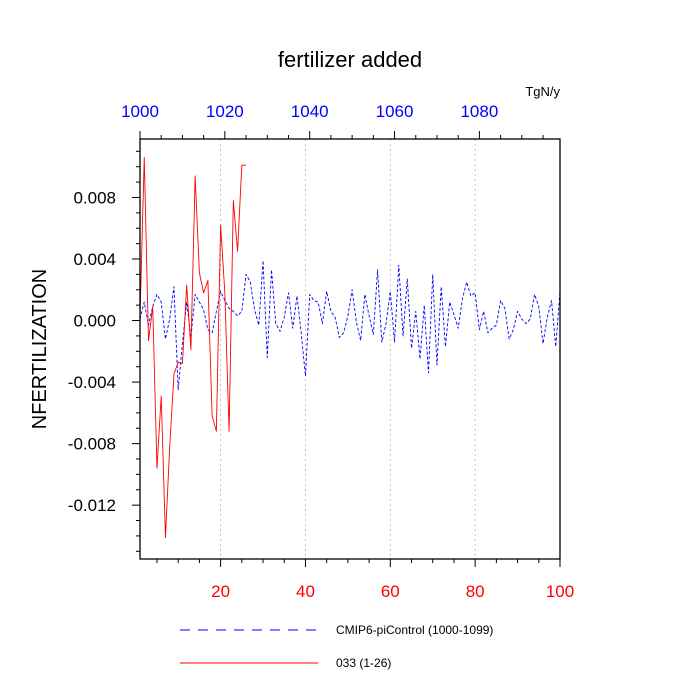 This screenshot has height=700, width=700. What do you see at coordinates (560, 591) in the screenshot?
I see `x-tick-label: 100` at bounding box center [560, 591].